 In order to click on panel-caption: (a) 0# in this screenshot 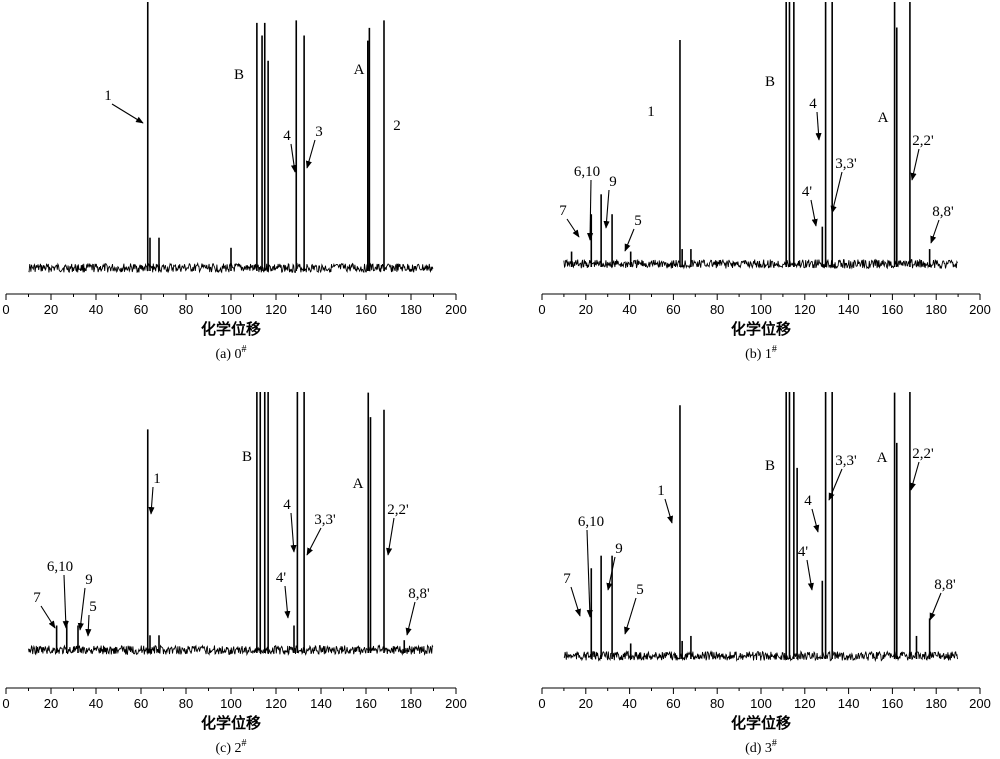, I will do `click(230, 353)`.